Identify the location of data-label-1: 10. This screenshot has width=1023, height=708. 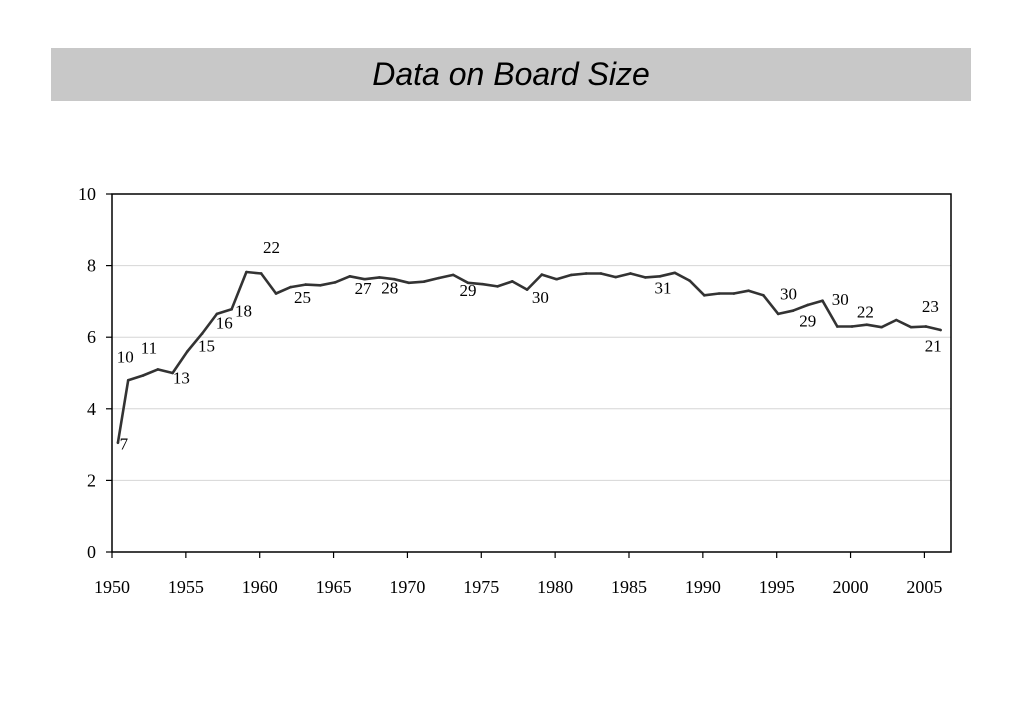
(125, 356).